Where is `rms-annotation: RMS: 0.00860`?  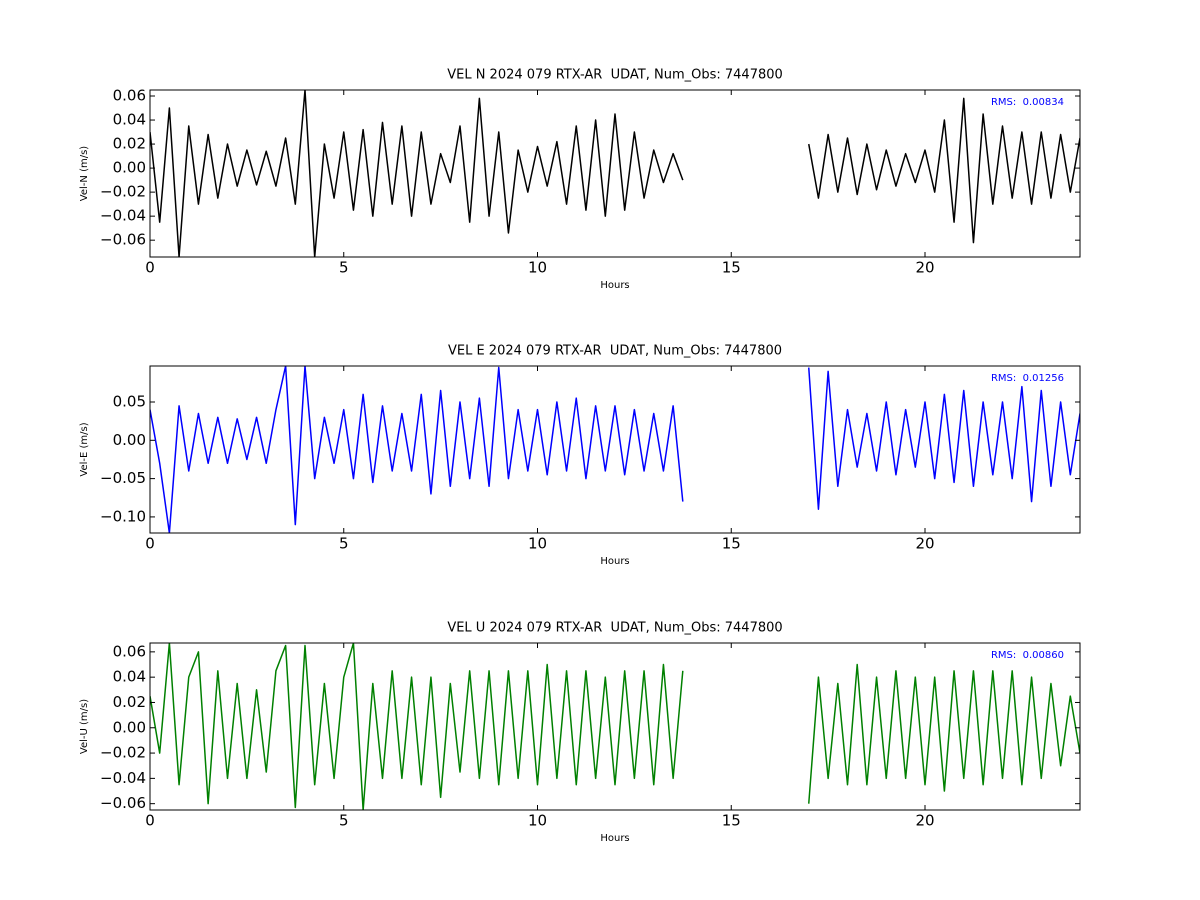
rms-annotation: RMS: 0.00860 is located at coordinates (1027, 655).